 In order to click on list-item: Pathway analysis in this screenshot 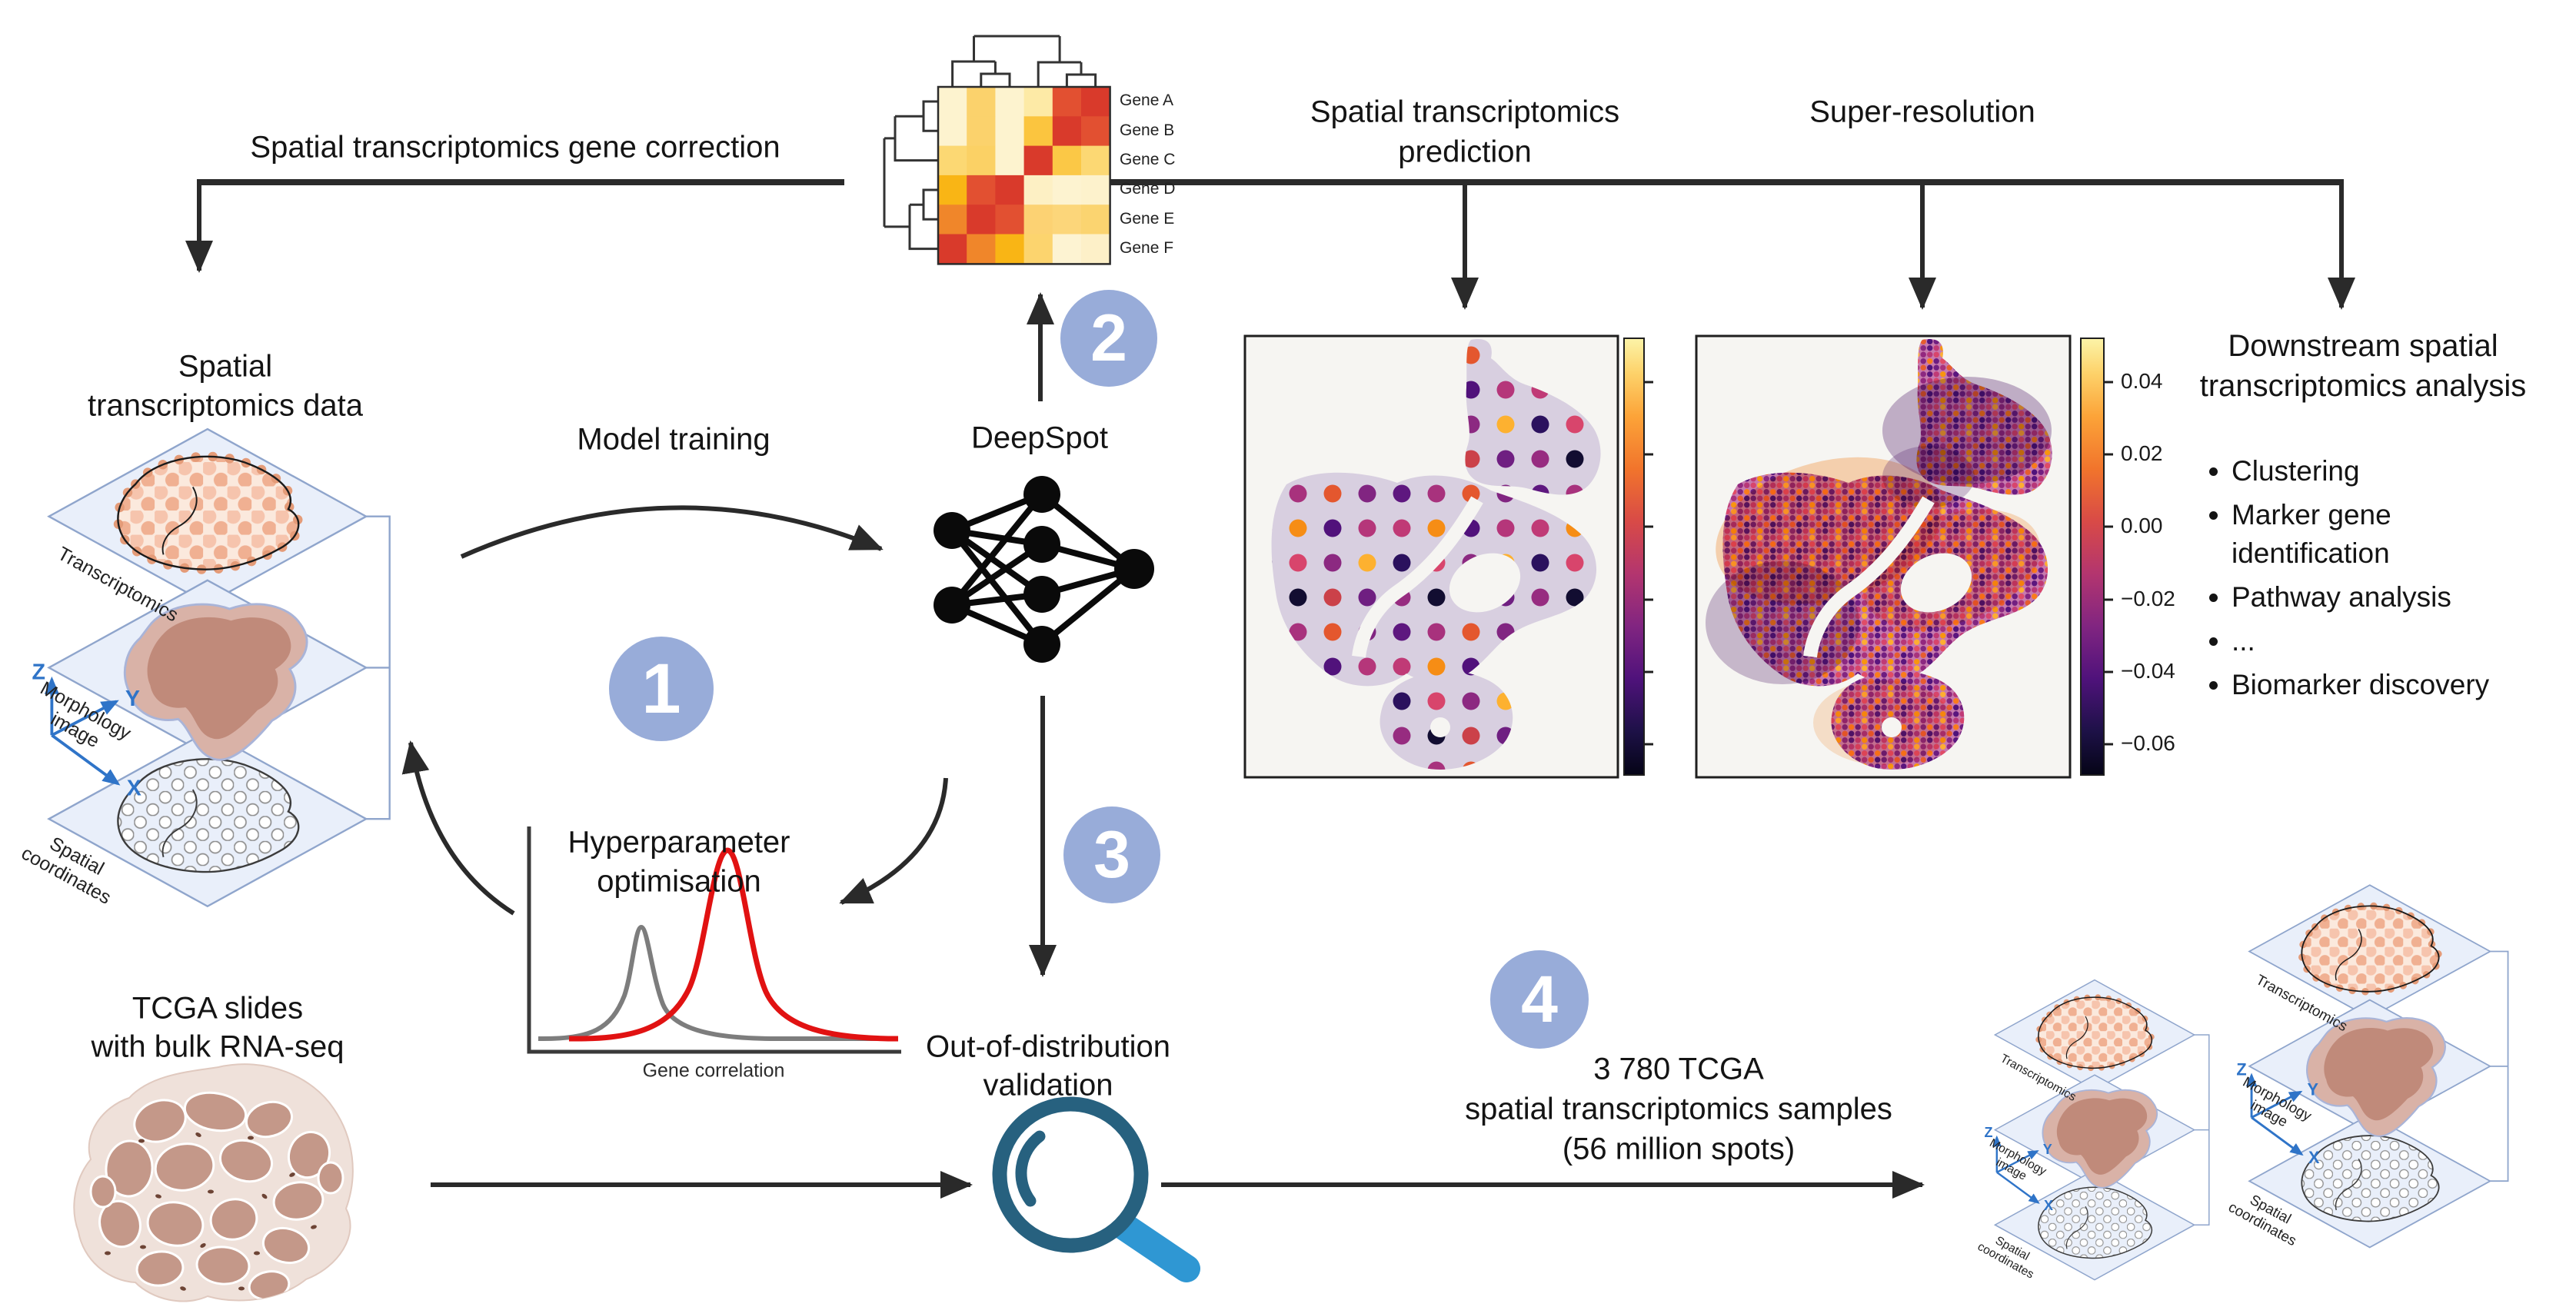, I will do `click(2385, 597)`.